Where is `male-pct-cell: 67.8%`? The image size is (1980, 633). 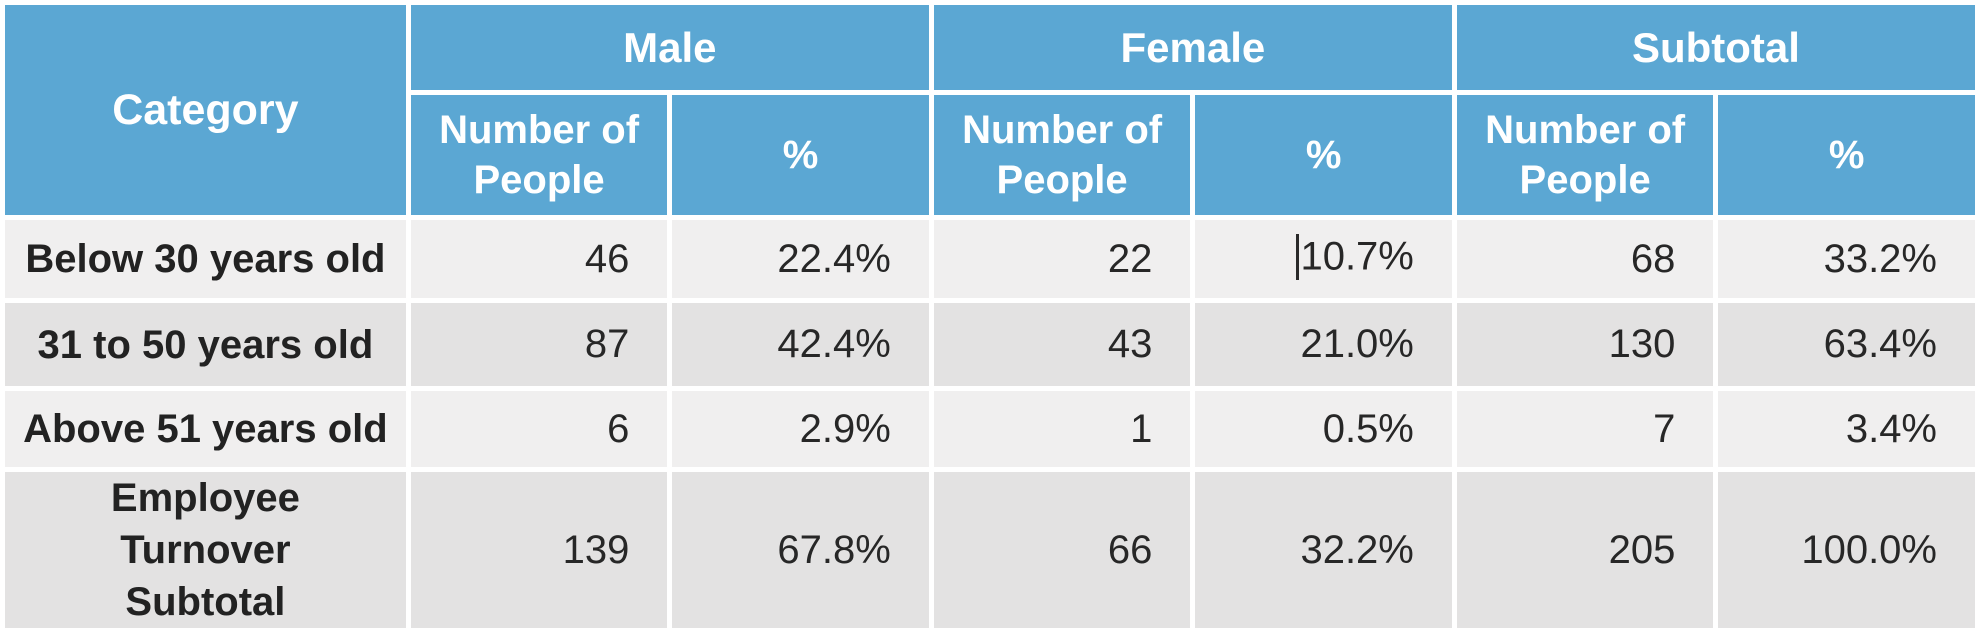 male-pct-cell: 67.8% is located at coordinates (800, 550).